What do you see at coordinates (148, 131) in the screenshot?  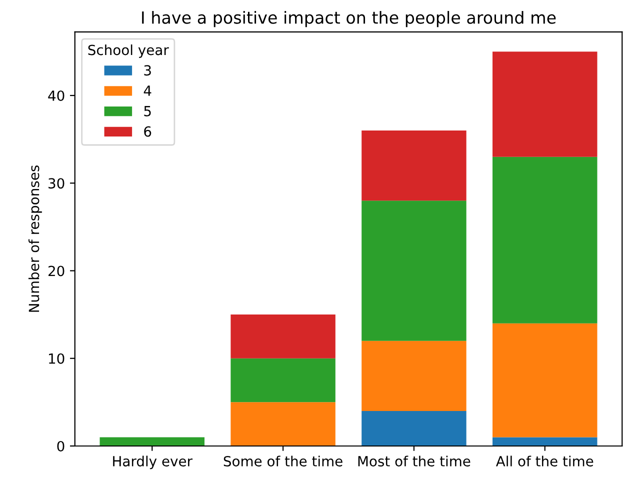 I see `legend-label: 6` at bounding box center [148, 131].